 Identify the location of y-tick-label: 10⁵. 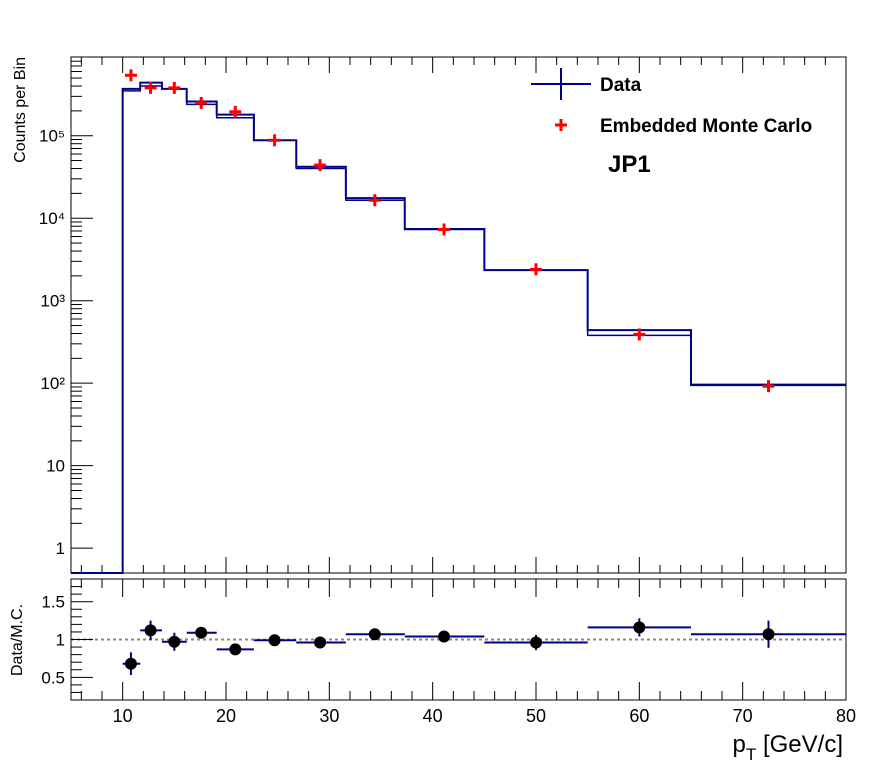
(52, 136).